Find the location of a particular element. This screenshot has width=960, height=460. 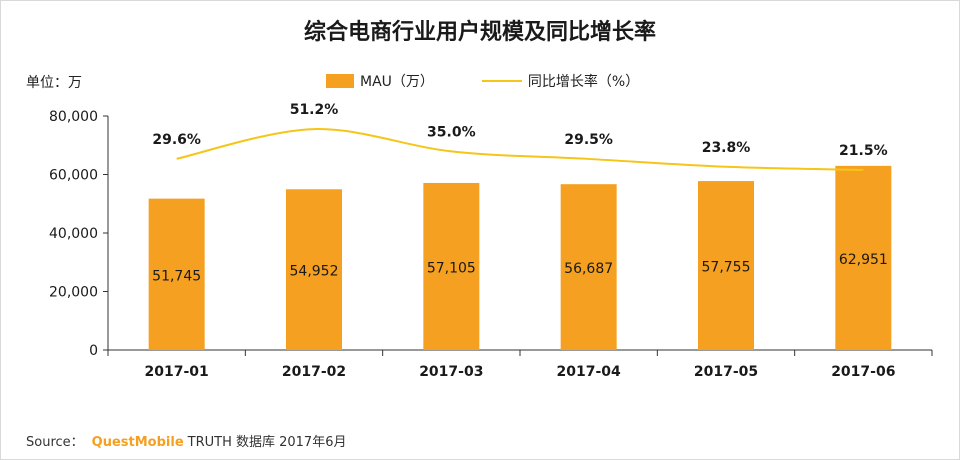

growth-rate-label: 23.8% is located at coordinates (726, 148).